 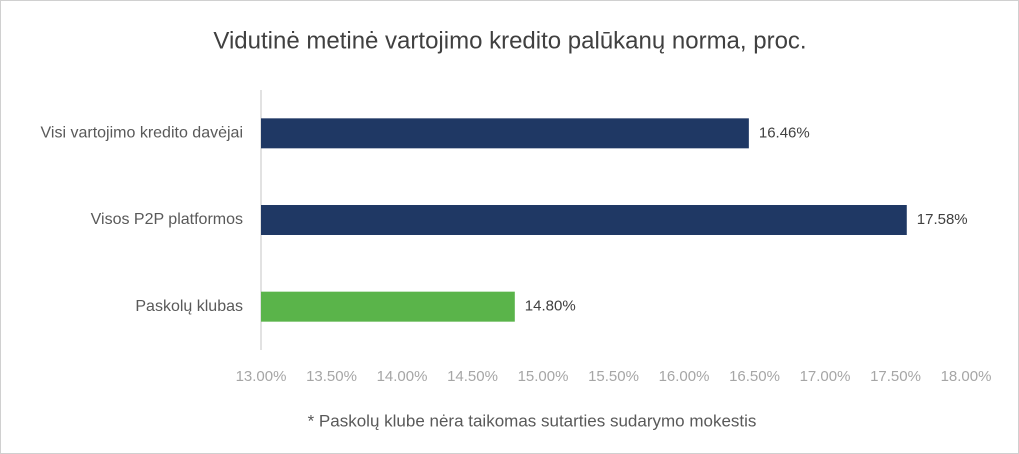 I want to click on y-tick-label: Paskolų klubas, so click(x=189, y=306).